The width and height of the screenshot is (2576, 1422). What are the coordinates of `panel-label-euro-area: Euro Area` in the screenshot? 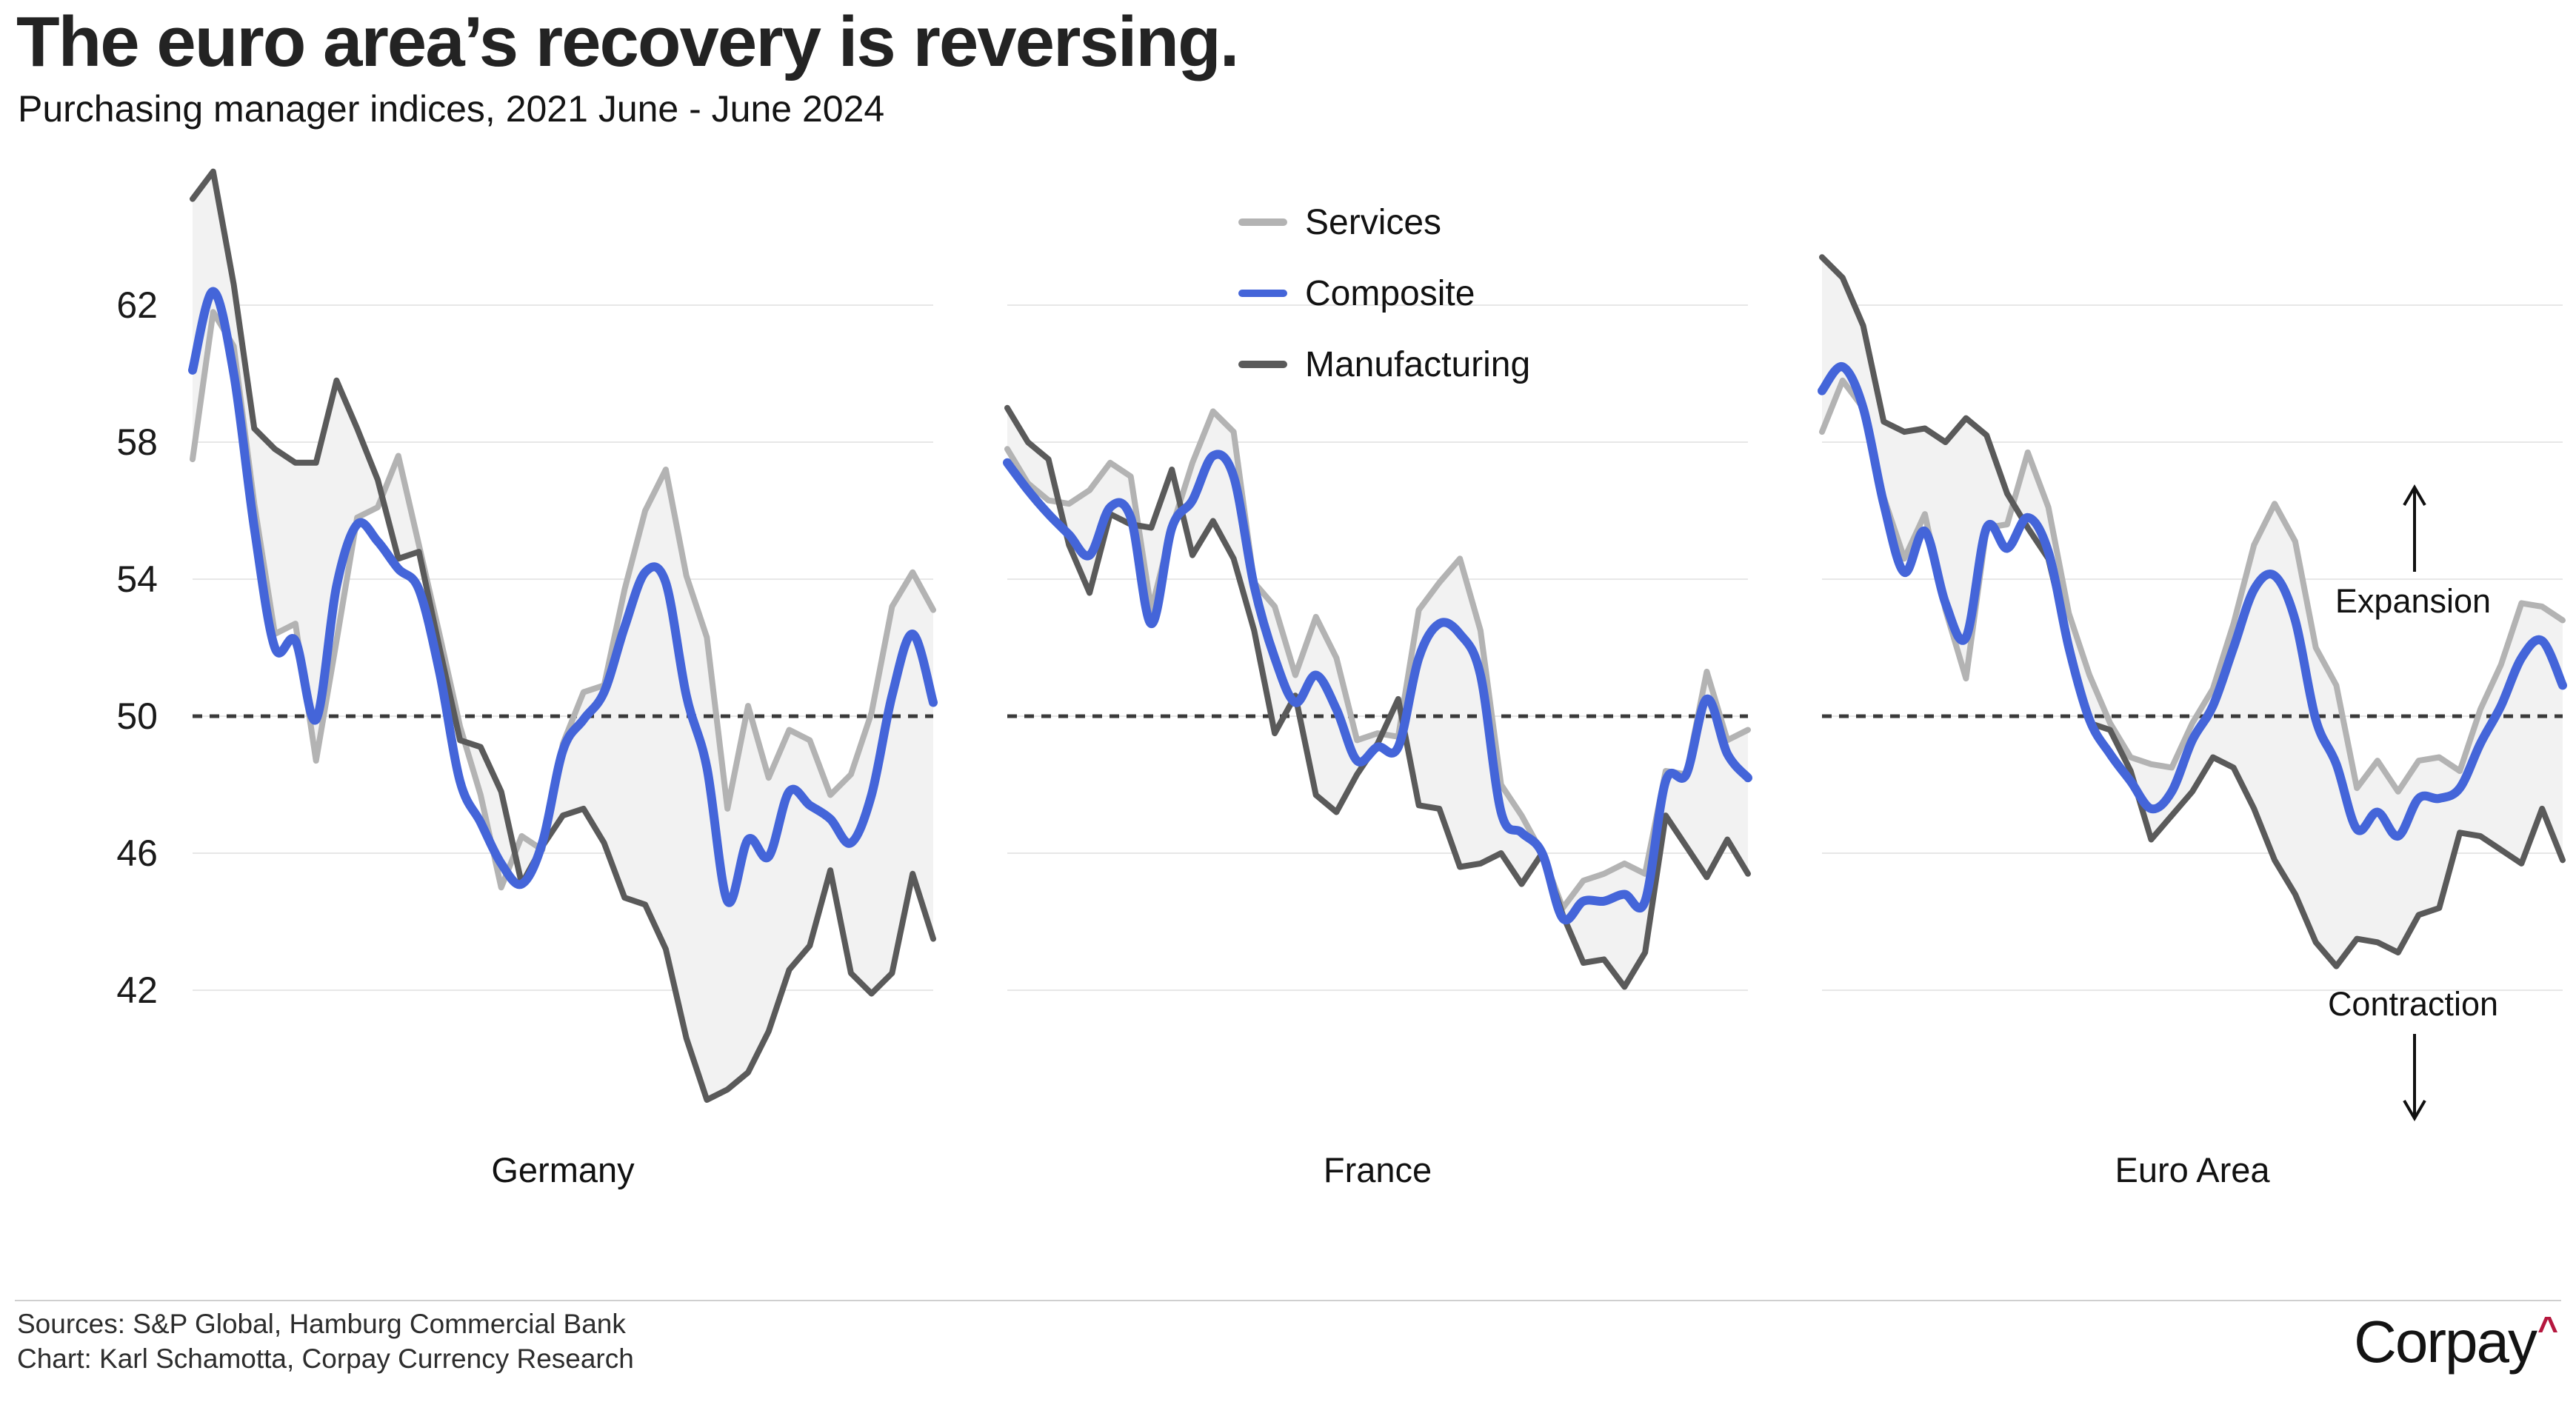 It's located at (2192, 1169).